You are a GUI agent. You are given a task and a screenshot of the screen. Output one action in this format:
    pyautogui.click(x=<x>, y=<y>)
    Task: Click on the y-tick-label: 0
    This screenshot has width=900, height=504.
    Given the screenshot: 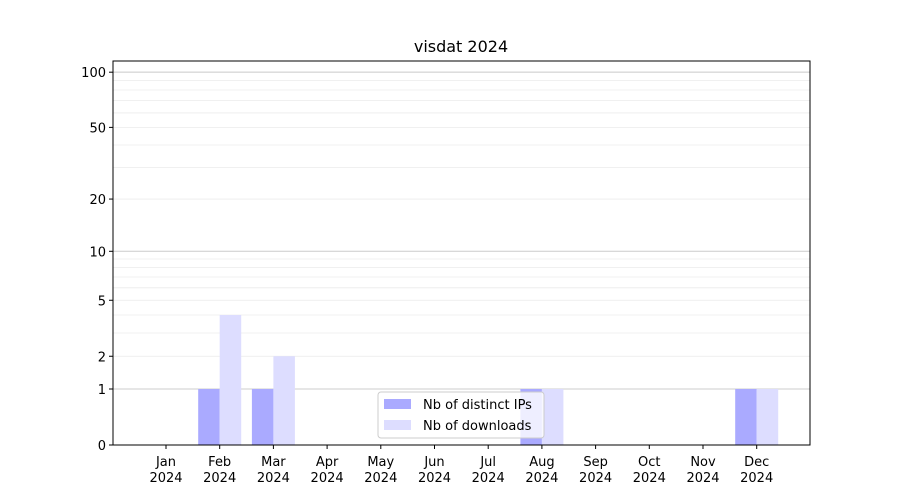 What is the action you would take?
    pyautogui.click(x=102, y=446)
    